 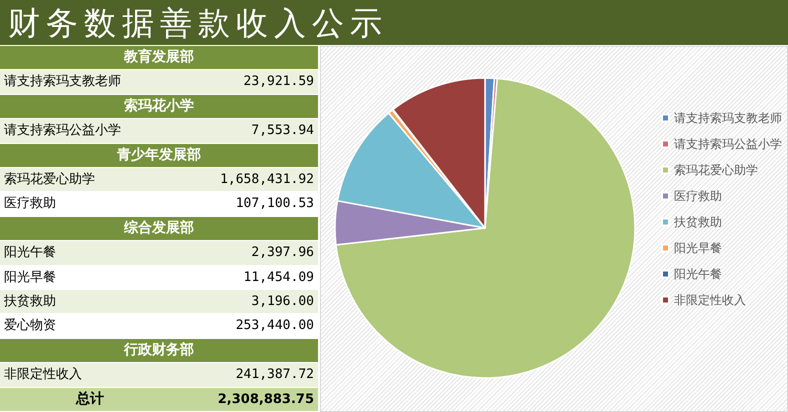 What do you see at coordinates (30, 326) in the screenshot?
I see `category-label: 爱心物资` at bounding box center [30, 326].